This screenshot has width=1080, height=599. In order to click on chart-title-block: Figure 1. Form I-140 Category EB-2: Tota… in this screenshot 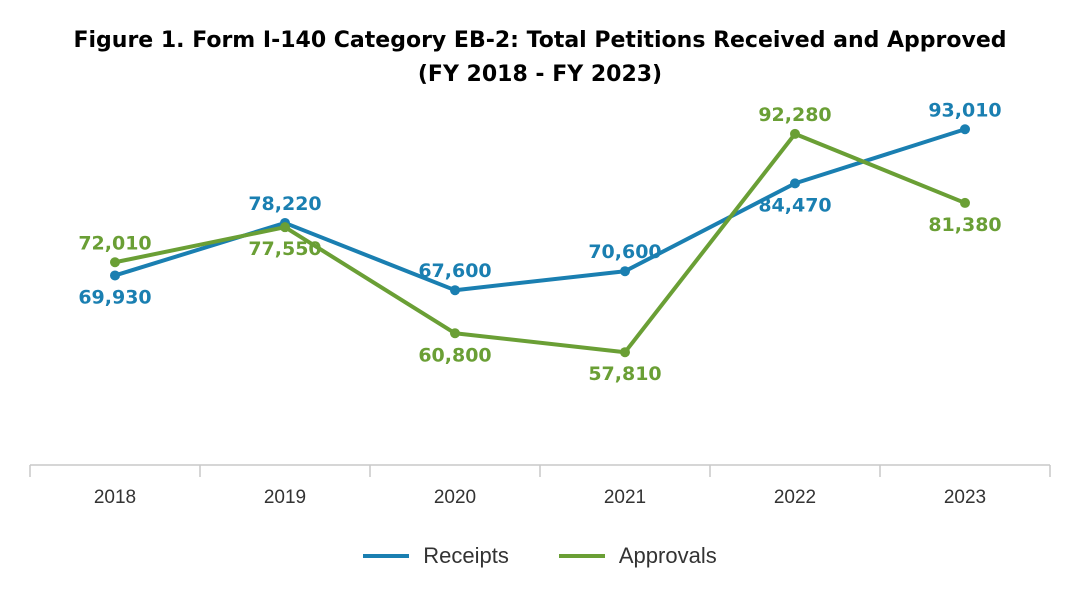, I will do `click(540, 58)`.